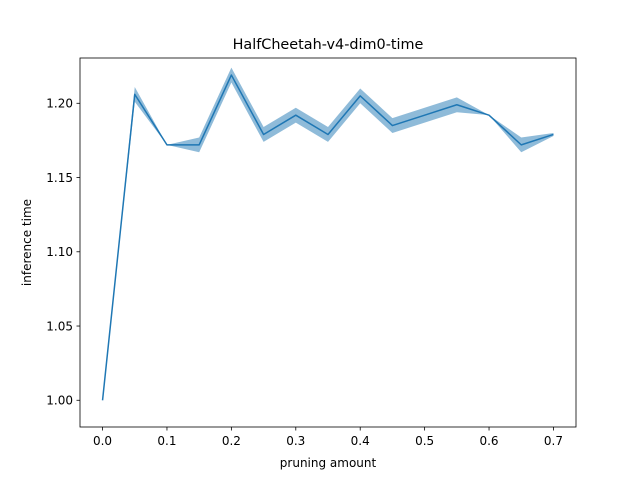  Describe the element at coordinates (59, 178) in the screenshot. I see `y-tick-label: 1.15` at that location.